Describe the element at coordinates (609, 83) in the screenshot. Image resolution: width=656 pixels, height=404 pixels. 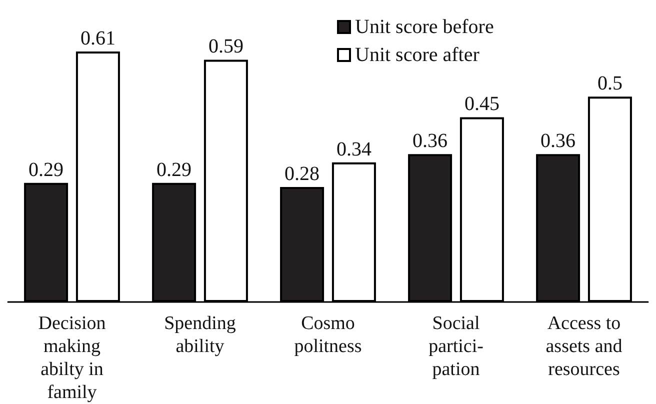
I see `data-label: 0.5` at that location.